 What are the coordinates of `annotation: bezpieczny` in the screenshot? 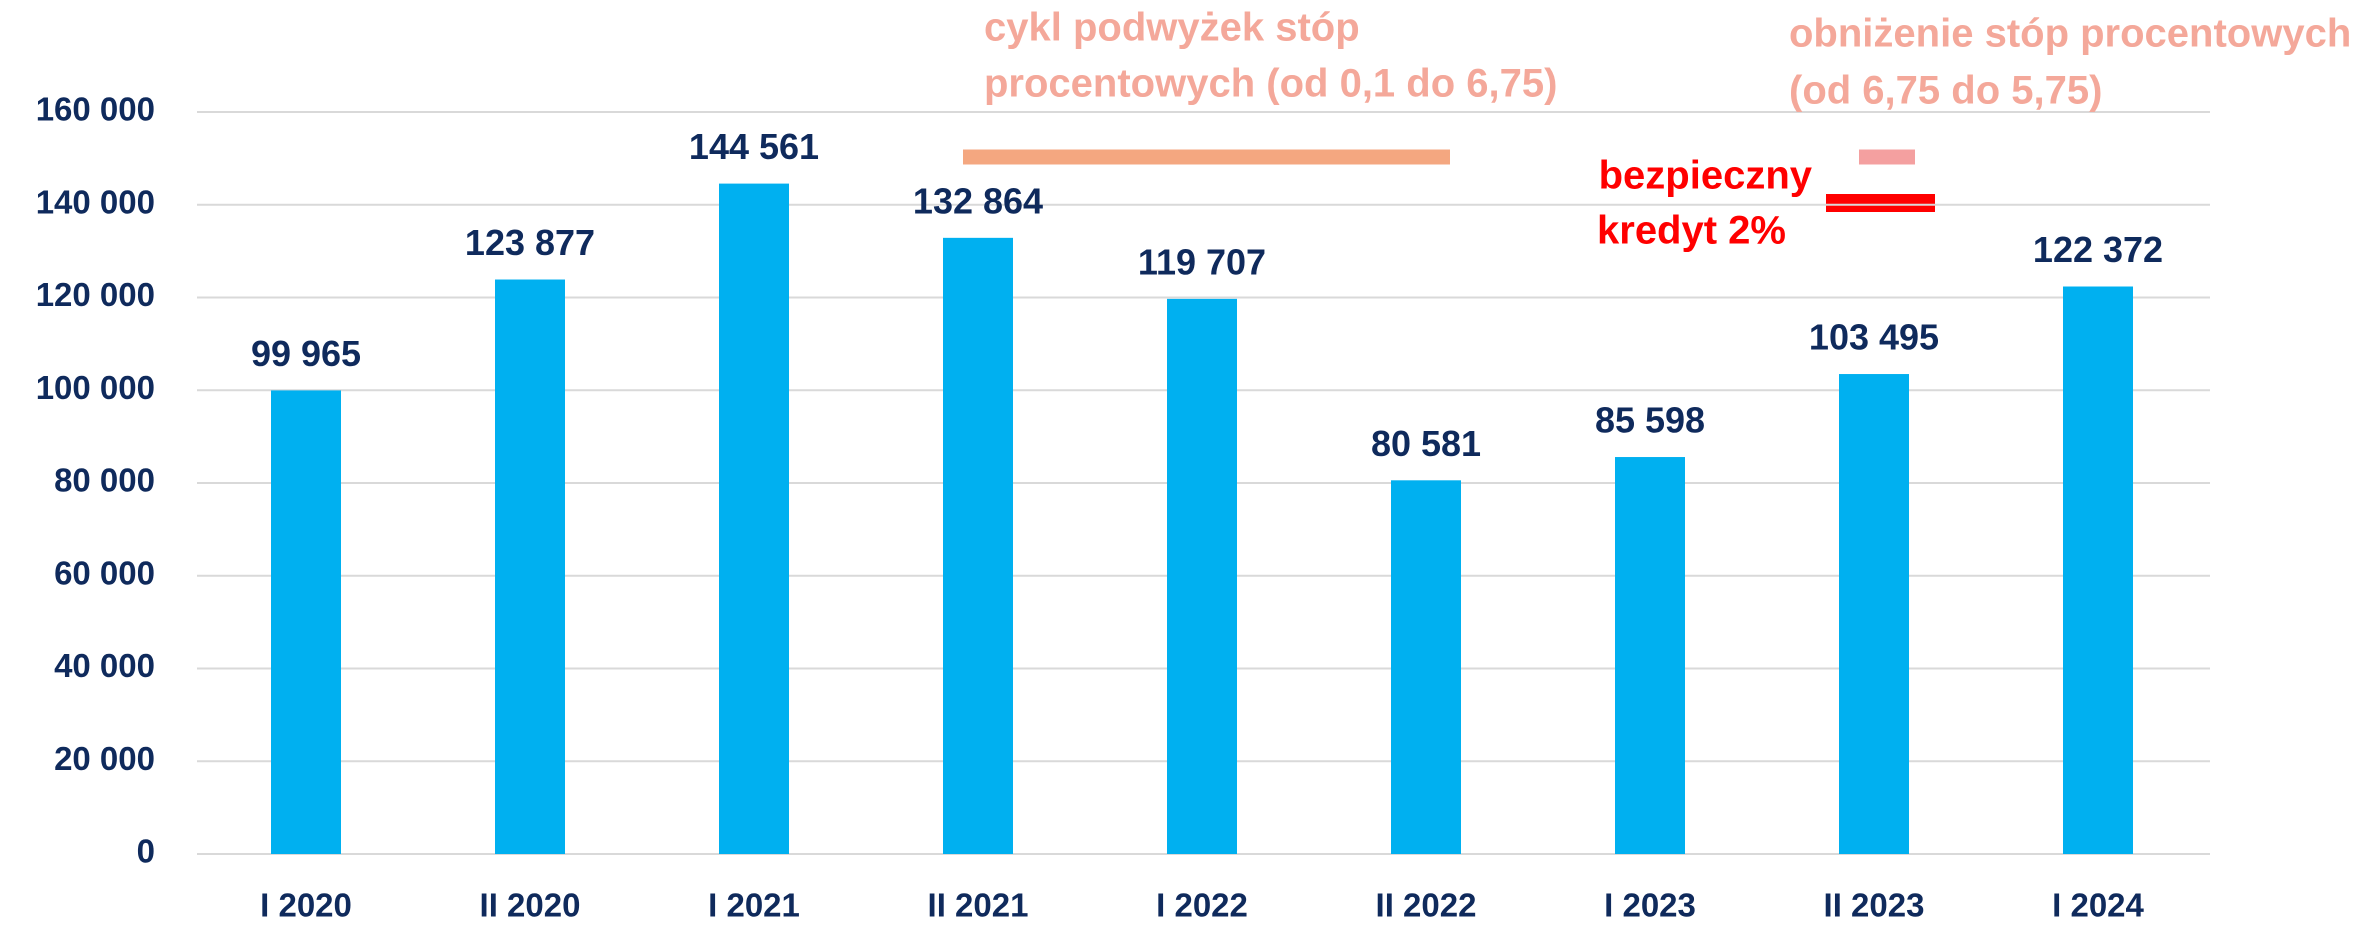 It's located at (1706, 176).